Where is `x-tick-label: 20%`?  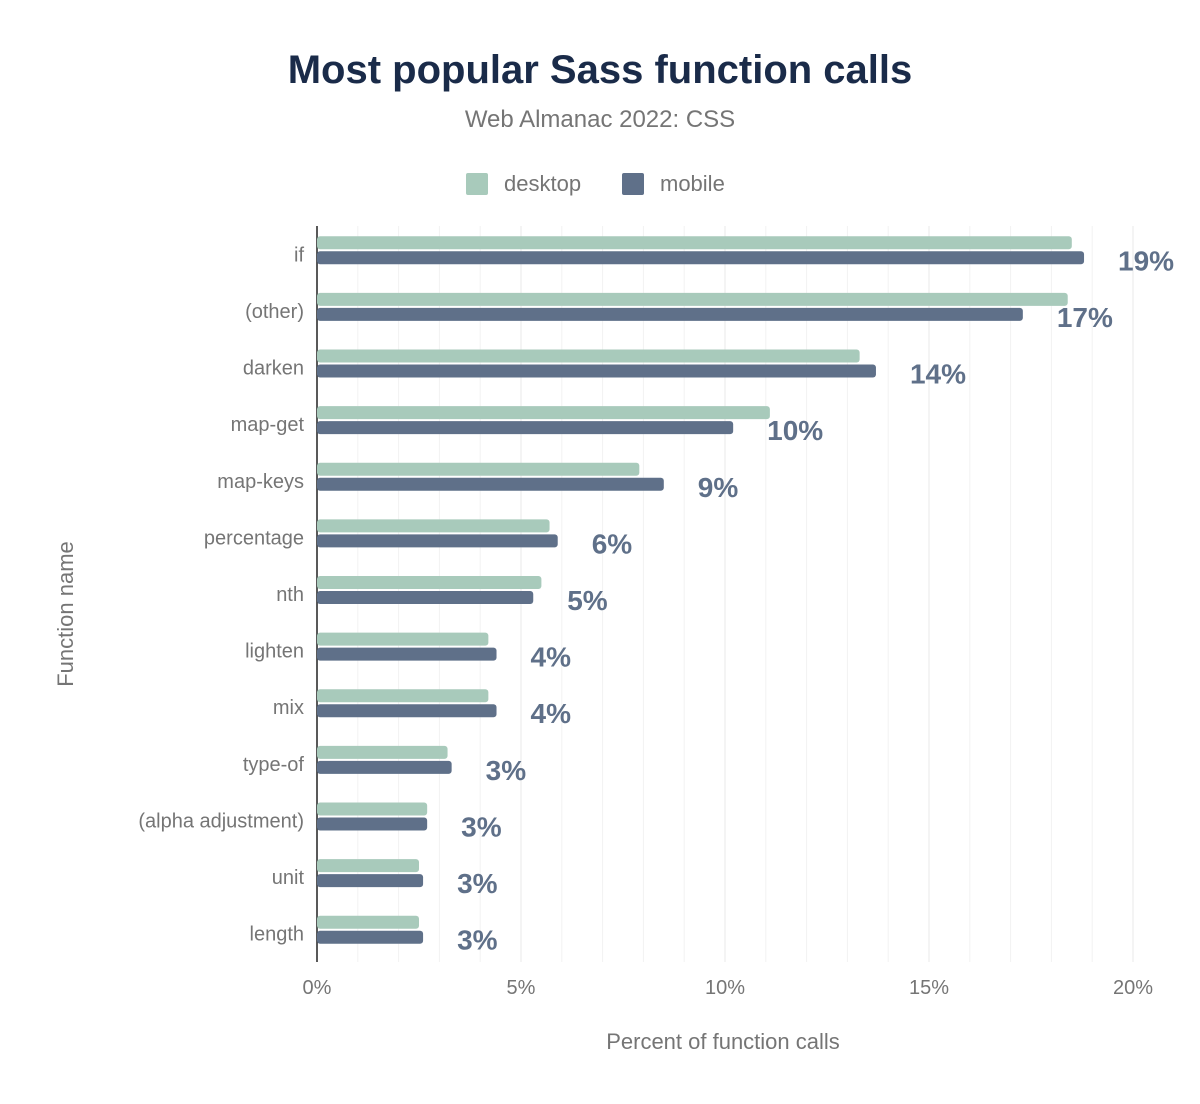 x-tick-label: 20% is located at coordinates (1133, 988).